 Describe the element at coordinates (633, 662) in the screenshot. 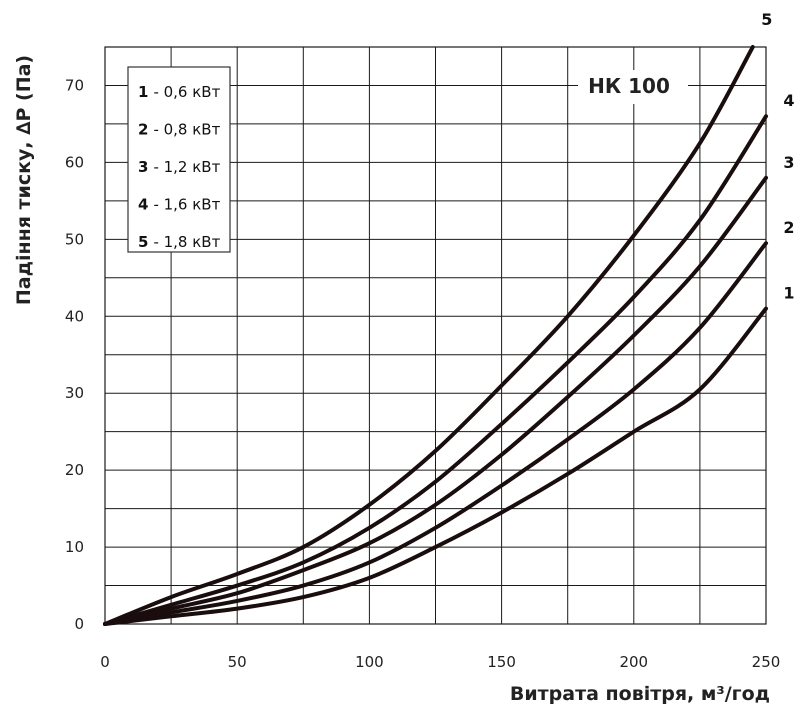

I see `x-tick-label: 200` at that location.